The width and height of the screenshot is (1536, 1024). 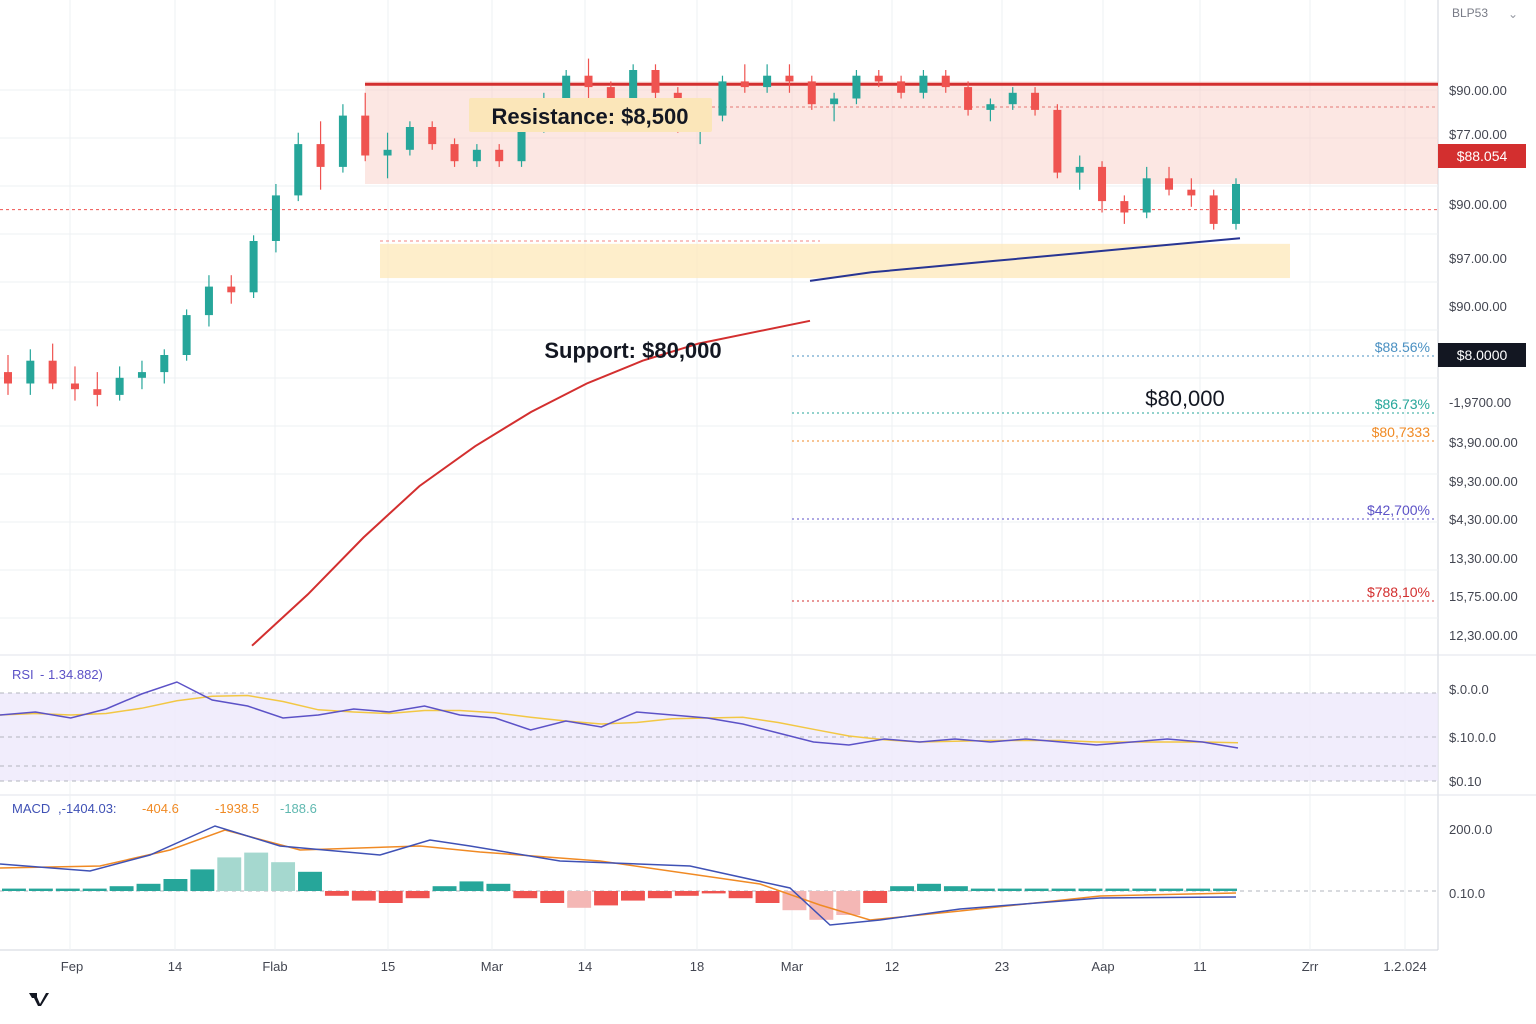 What do you see at coordinates (719, 737) in the screenshot?
I see `rsi-band` at bounding box center [719, 737].